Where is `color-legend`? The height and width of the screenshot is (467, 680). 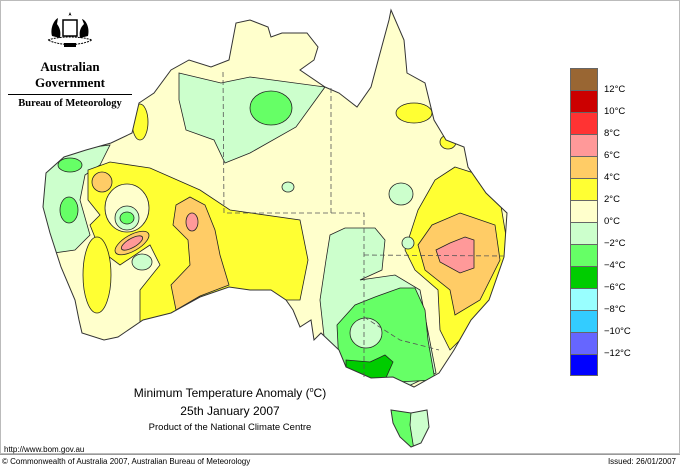 color-legend is located at coordinates (584, 222).